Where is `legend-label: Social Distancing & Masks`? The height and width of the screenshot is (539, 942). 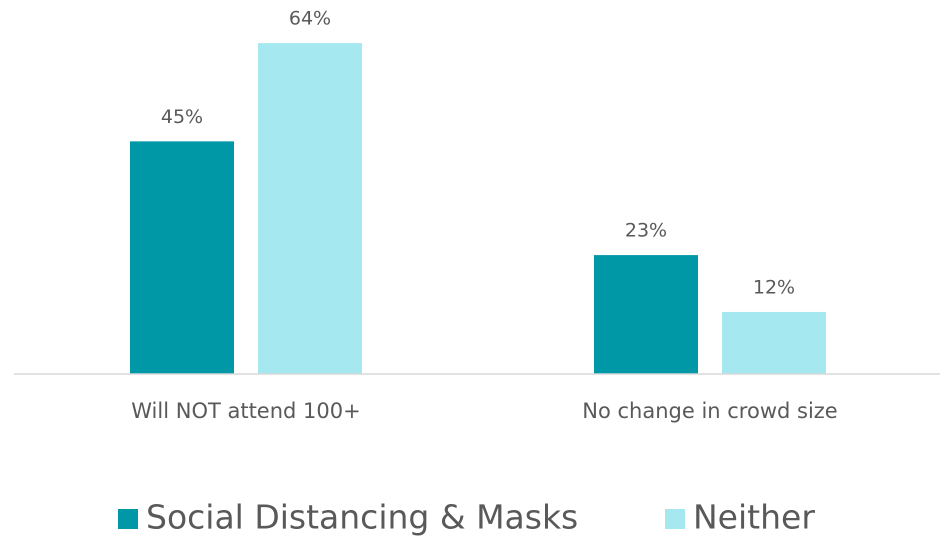
legend-label: Social Distancing & Masks is located at coordinates (362, 517).